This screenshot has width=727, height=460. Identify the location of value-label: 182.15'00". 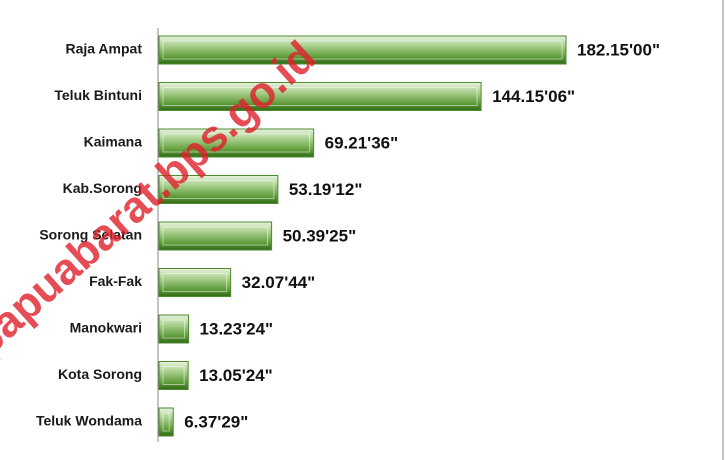
(618, 49).